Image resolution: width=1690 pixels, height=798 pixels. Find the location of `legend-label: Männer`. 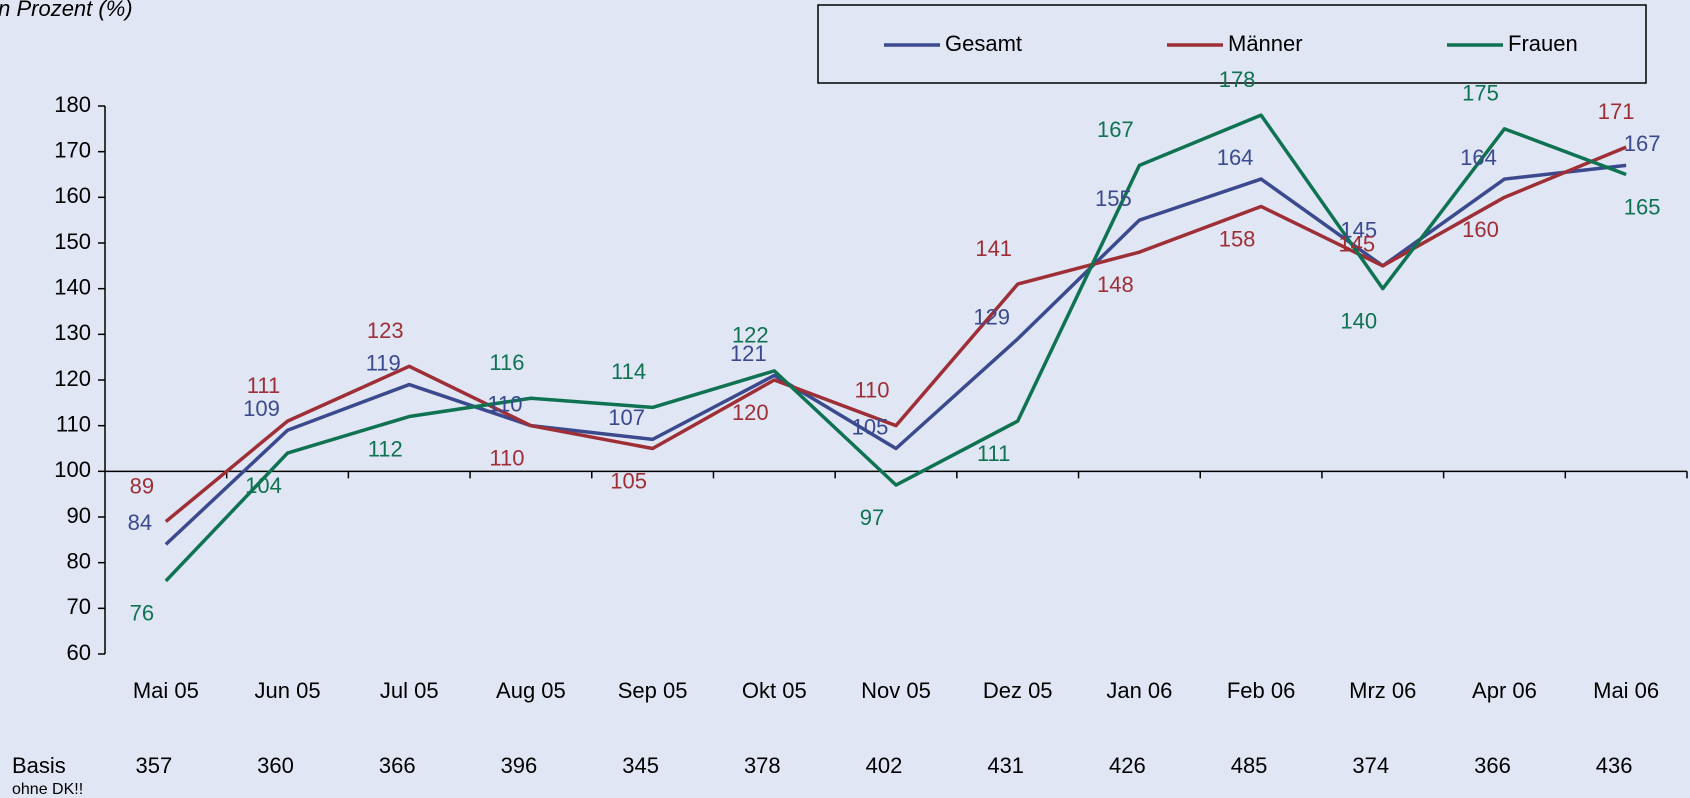

legend-label: Männer is located at coordinates (1265, 43).